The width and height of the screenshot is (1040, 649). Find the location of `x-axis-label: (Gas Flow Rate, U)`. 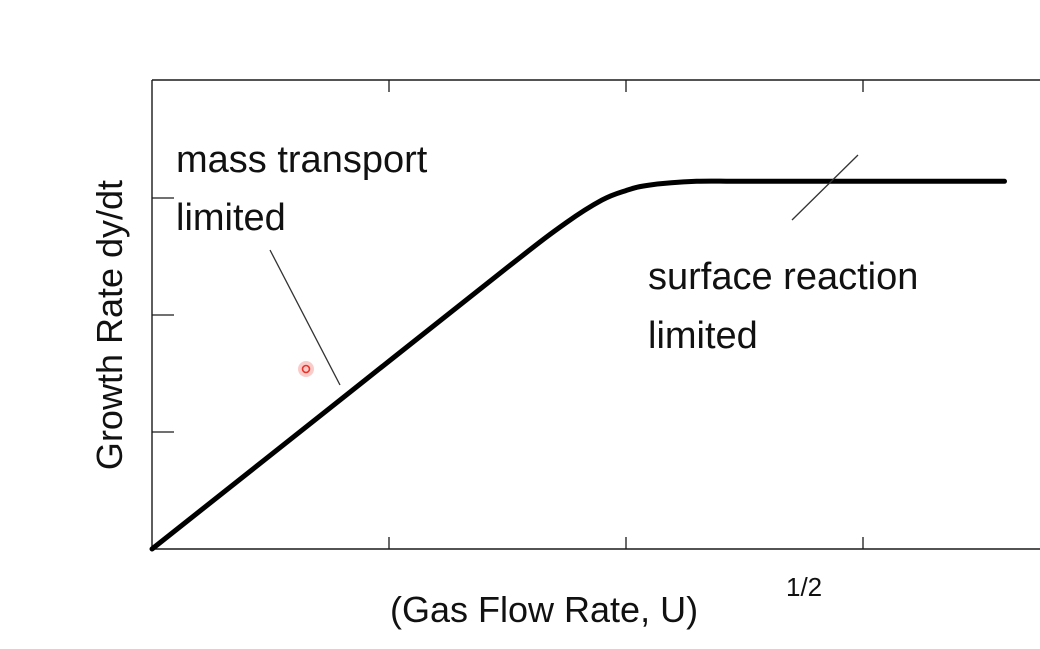

x-axis-label: (Gas Flow Rate, U) is located at coordinates (544, 609).